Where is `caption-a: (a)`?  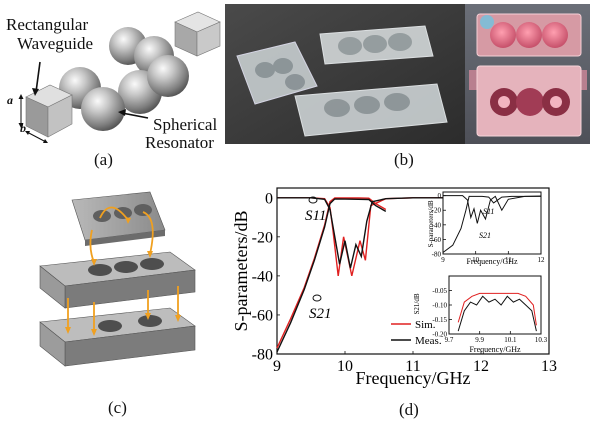 caption-a: (a) is located at coordinates (103, 159).